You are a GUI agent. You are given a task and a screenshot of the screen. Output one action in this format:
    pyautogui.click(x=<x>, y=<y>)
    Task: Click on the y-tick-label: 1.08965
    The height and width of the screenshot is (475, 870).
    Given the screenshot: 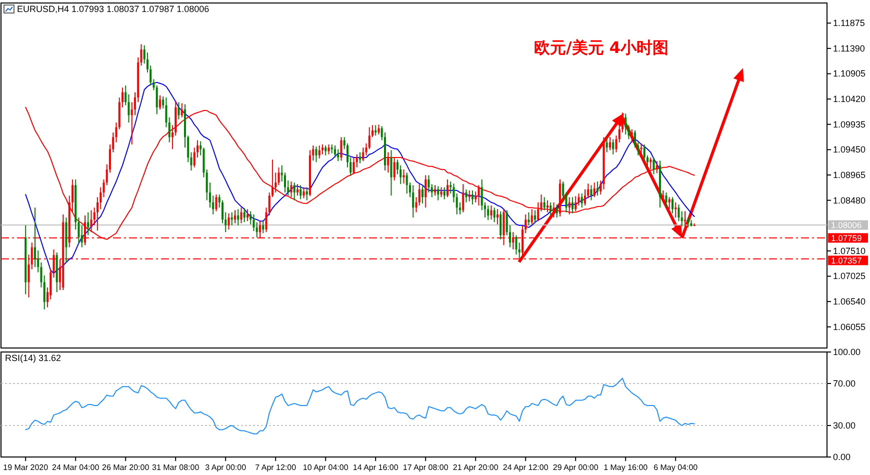 What is the action you would take?
    pyautogui.click(x=849, y=175)
    